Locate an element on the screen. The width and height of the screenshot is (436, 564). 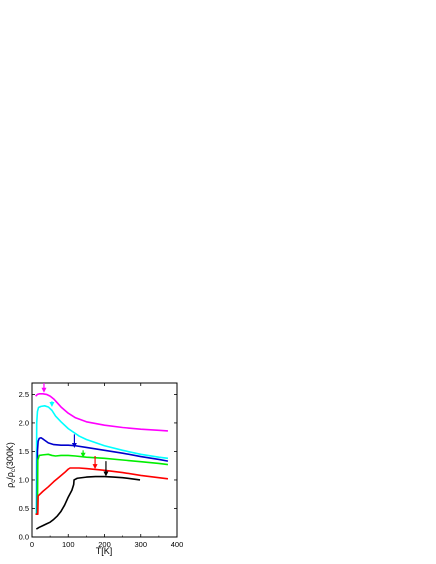
arrow-layer is located at coordinates (75, 430).